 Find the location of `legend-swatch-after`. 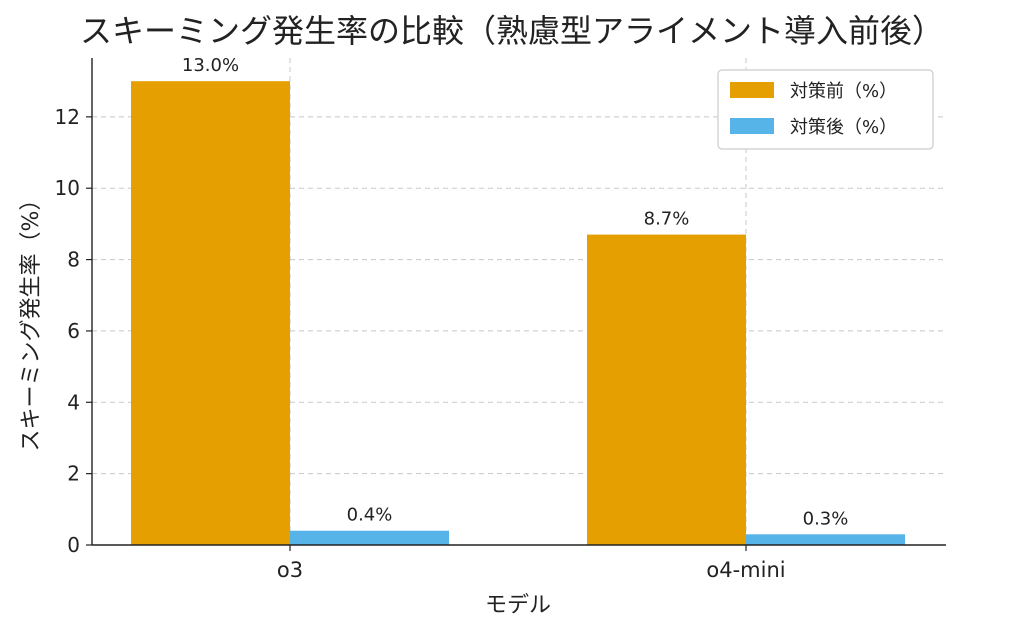

legend-swatch-after is located at coordinates (752, 126).